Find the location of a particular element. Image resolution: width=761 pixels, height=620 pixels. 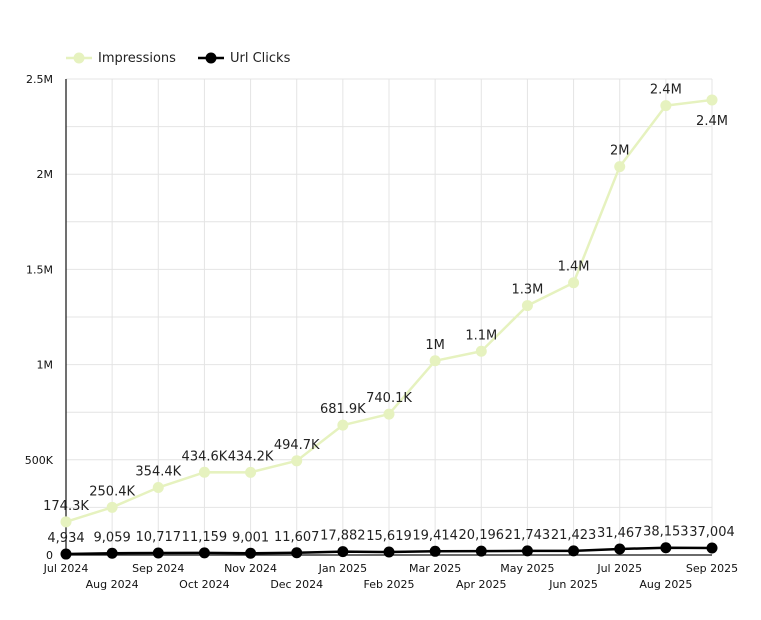

legend-item-url-clicks: Url Clicks is located at coordinates (244, 58).